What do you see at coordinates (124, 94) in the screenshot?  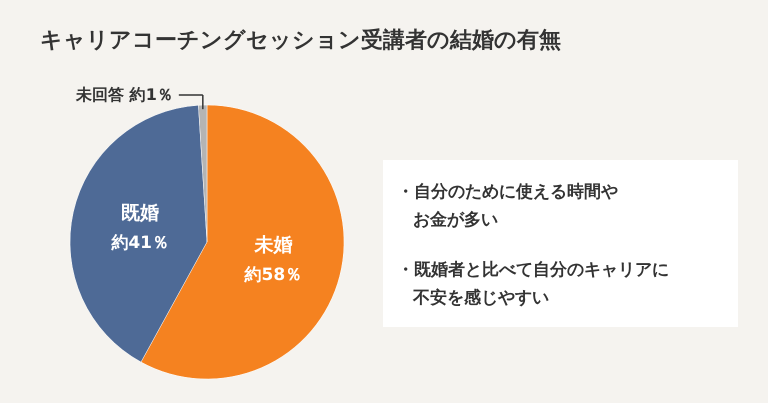 I see `slice-label: 未回答 約1％` at bounding box center [124, 94].